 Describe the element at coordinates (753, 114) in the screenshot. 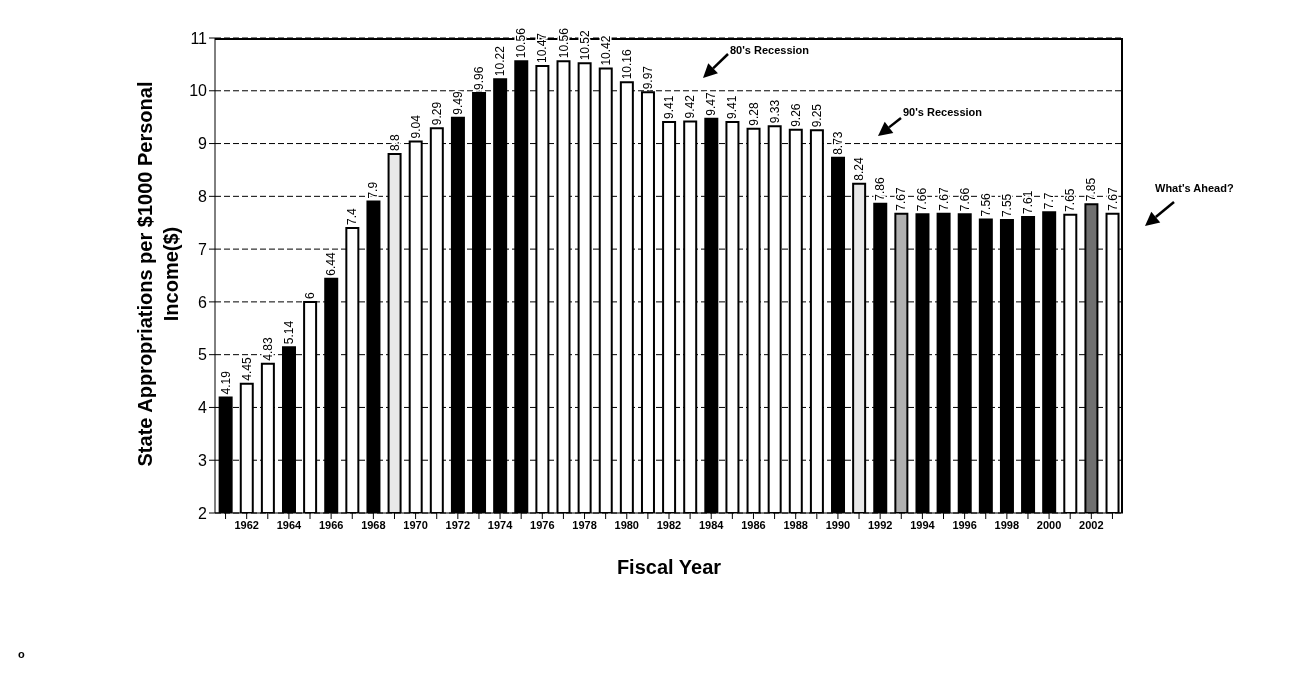

I see `data-label: 9.28` at that location.